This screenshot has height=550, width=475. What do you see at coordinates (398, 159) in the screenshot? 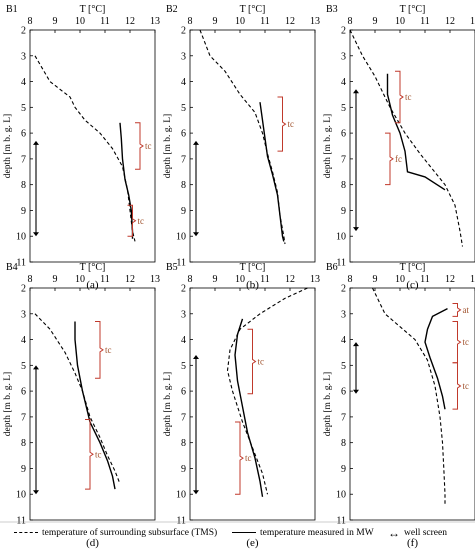
I see `annotation-label: fc` at bounding box center [398, 159].